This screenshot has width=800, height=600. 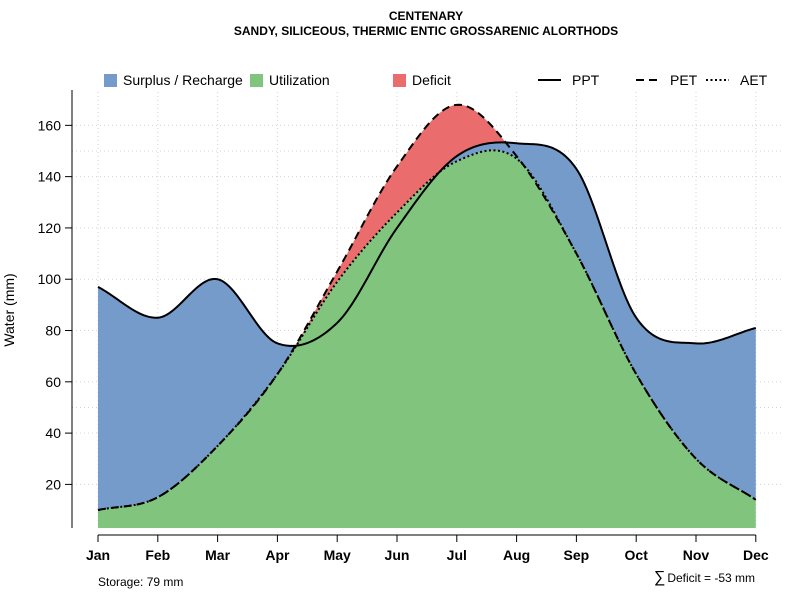 What do you see at coordinates (457, 555) in the screenshot?
I see `x-tick-label: Jul` at bounding box center [457, 555].